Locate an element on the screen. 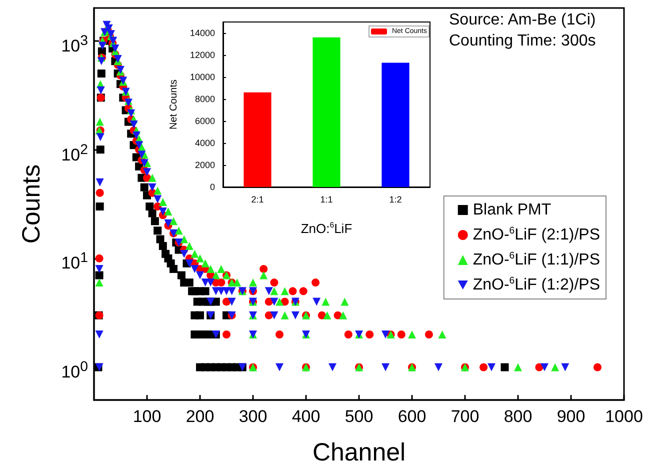 The height and width of the screenshot is (476, 646). x-tick-label: 1:2 is located at coordinates (395, 199).